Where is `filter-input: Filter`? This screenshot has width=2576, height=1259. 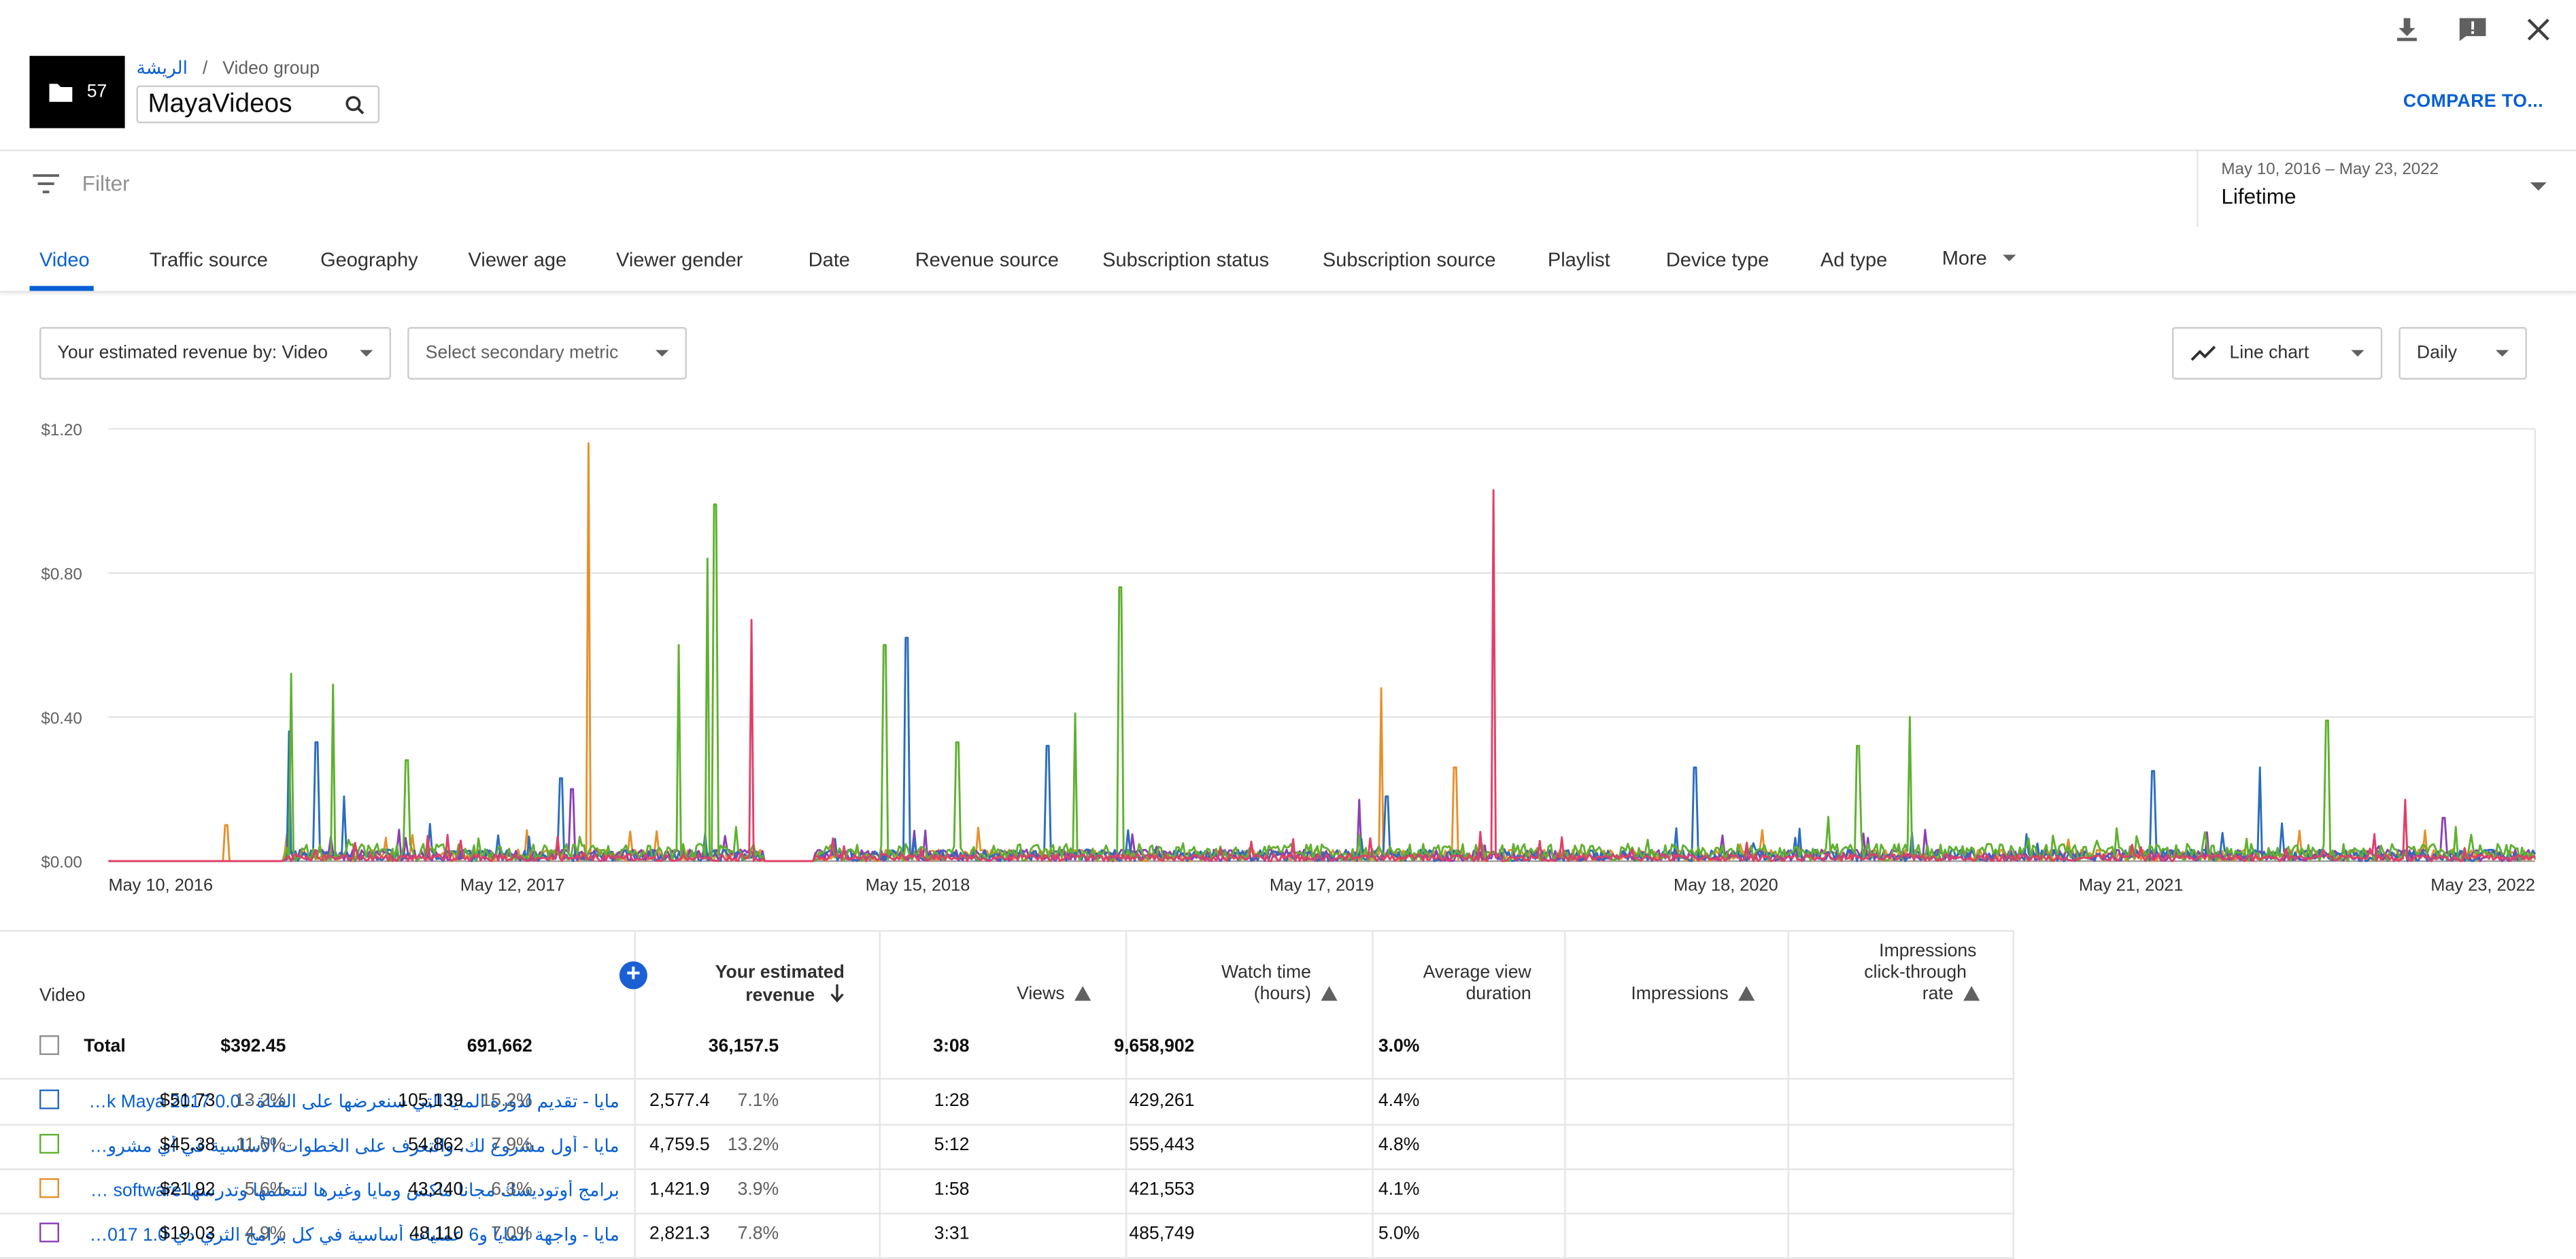
filter-input: Filter is located at coordinates (106, 183).